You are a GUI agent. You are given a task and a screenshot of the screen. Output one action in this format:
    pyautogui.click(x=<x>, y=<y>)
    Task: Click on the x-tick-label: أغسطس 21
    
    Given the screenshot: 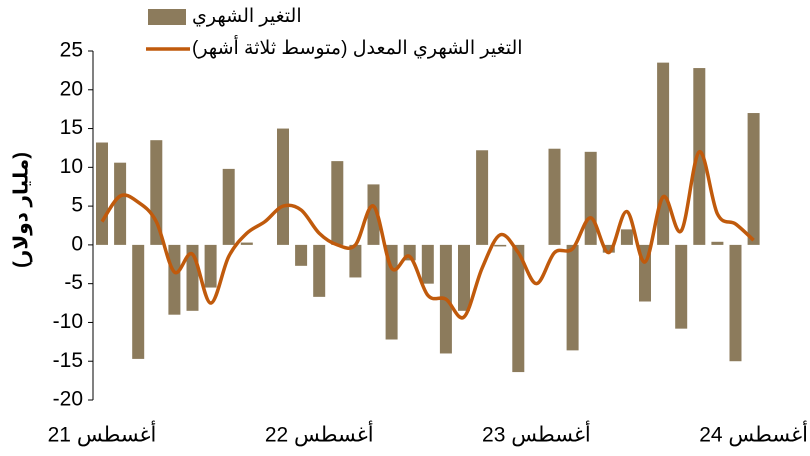 What is the action you would take?
    pyautogui.click(x=102, y=434)
    